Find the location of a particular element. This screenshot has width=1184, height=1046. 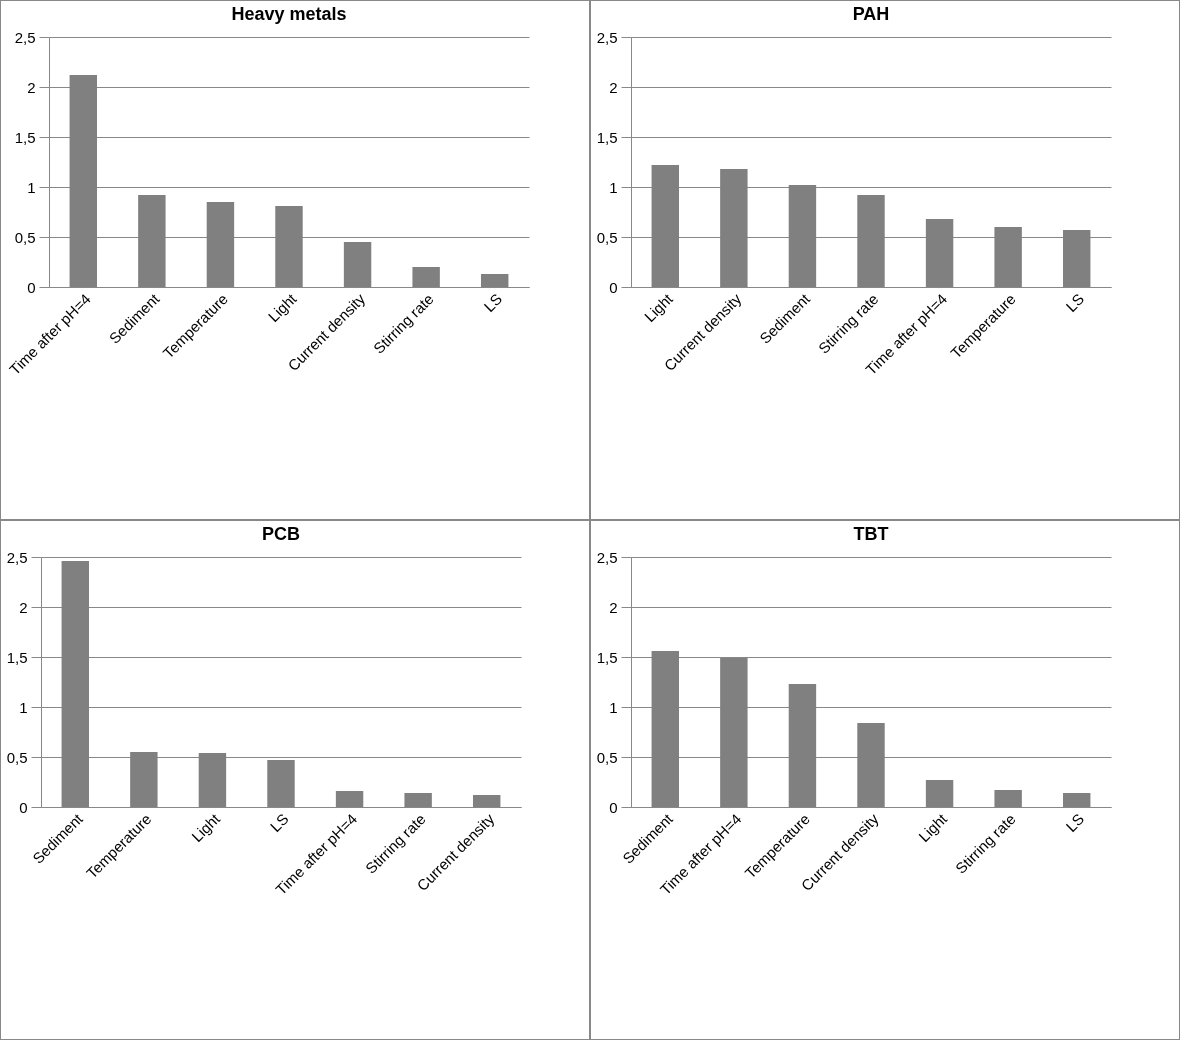

chart-title: PCB is located at coordinates (281, 534).